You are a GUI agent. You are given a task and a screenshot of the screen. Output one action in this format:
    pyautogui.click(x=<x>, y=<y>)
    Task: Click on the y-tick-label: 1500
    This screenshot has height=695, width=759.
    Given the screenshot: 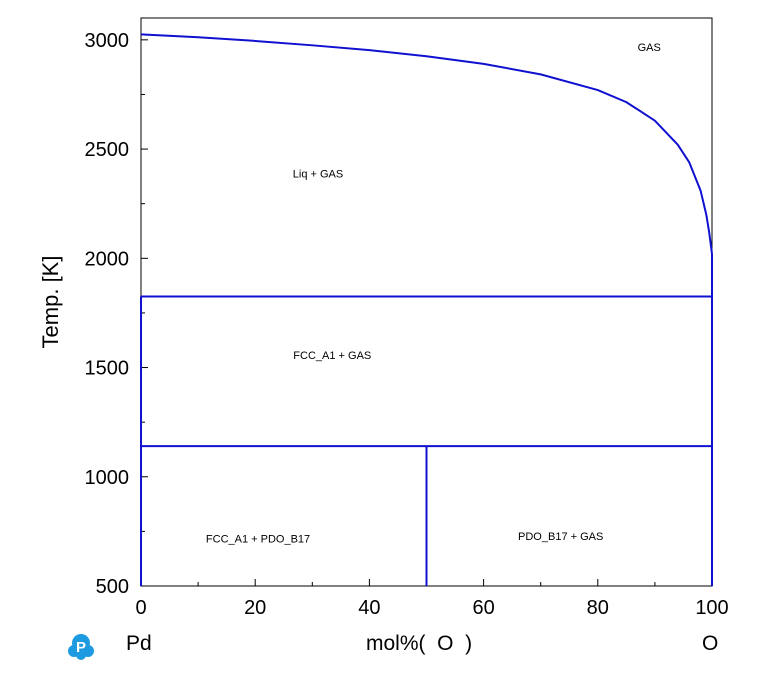 What is the action you would take?
    pyautogui.click(x=107, y=369)
    